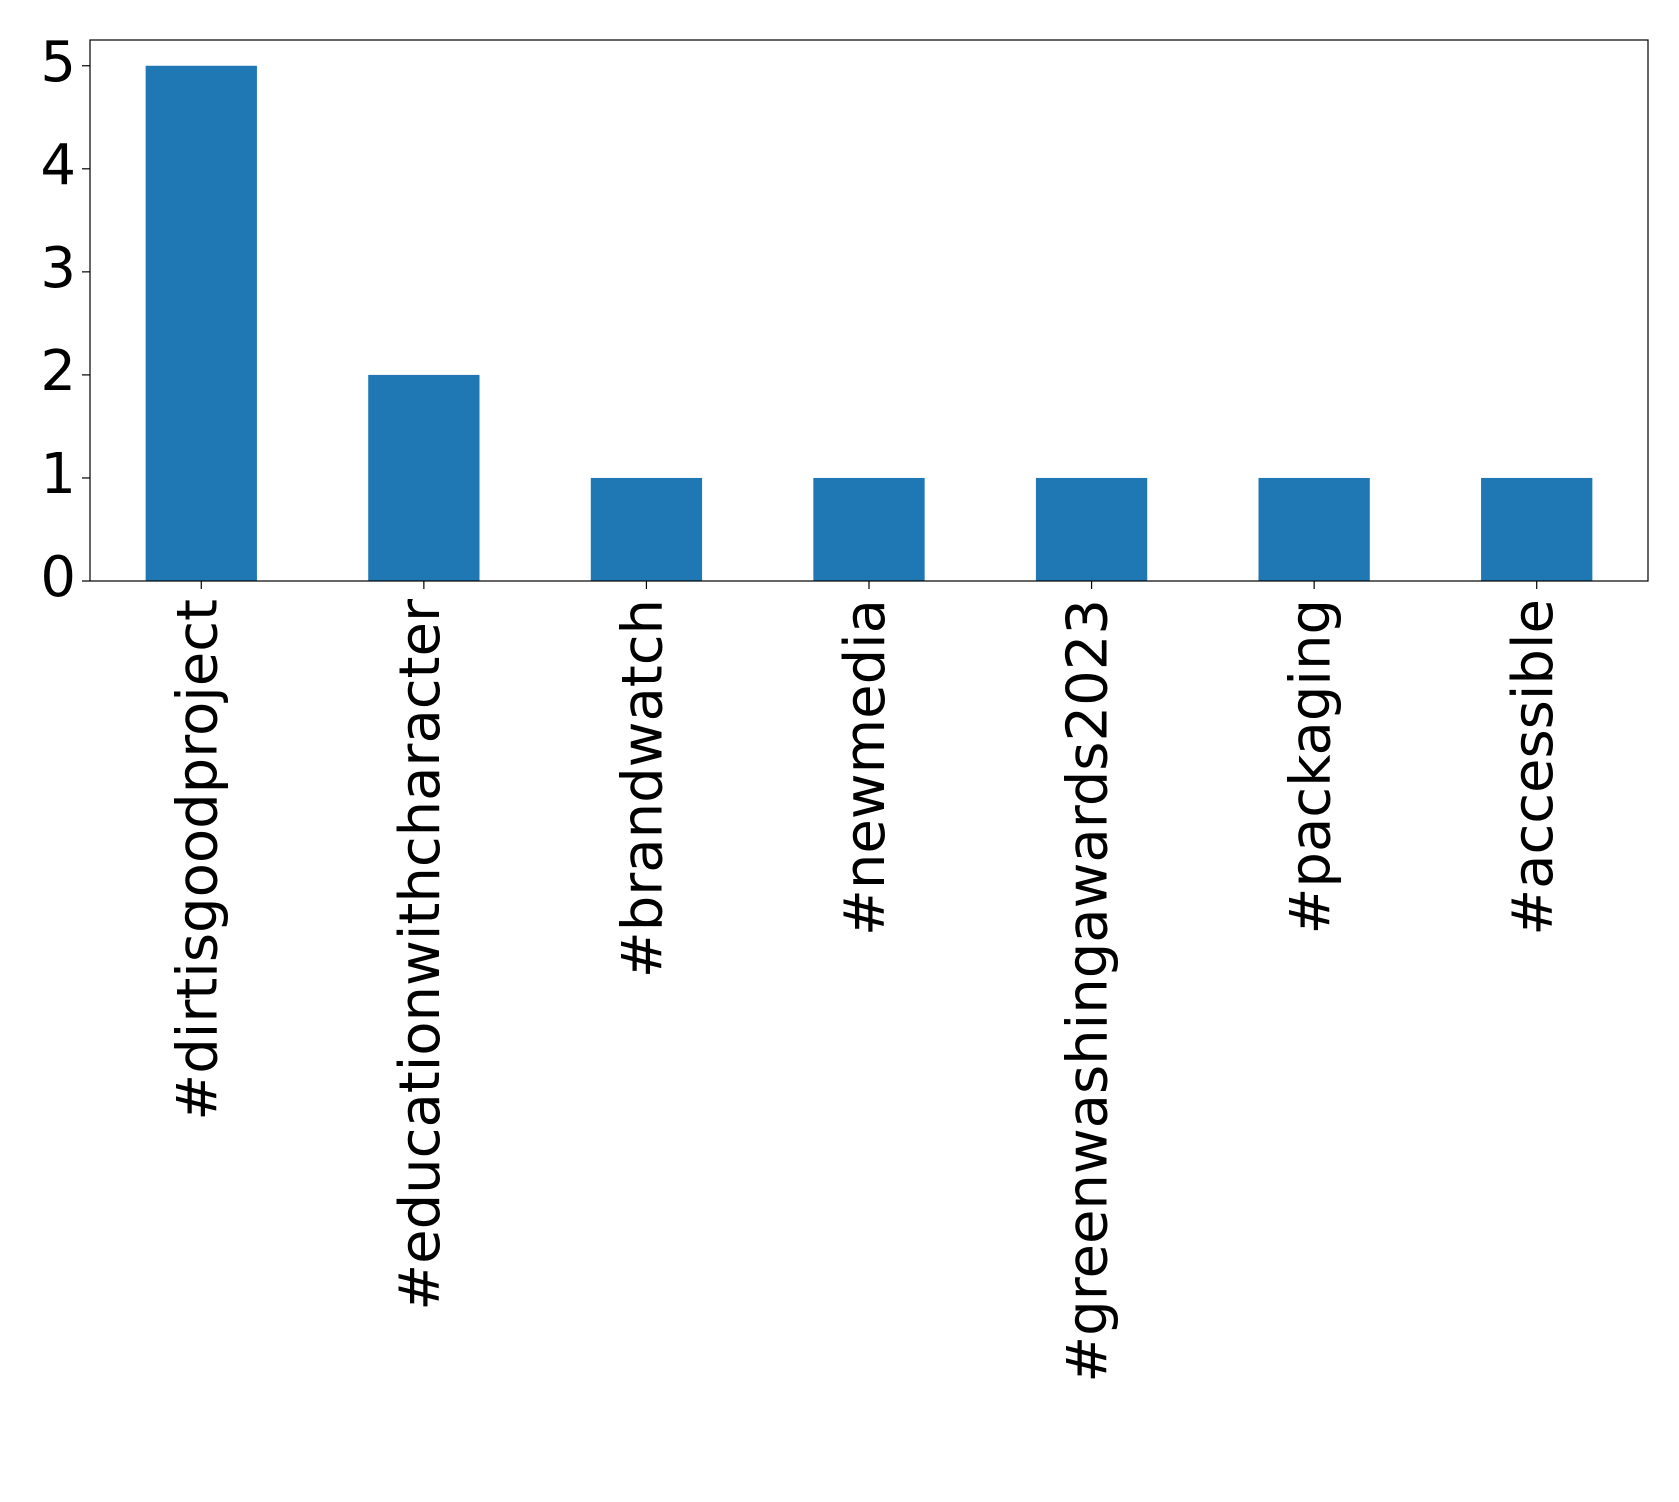 The height and width of the screenshot is (1502, 1679). I want to click on x-tick-label: #packaging, so click(1310, 766).